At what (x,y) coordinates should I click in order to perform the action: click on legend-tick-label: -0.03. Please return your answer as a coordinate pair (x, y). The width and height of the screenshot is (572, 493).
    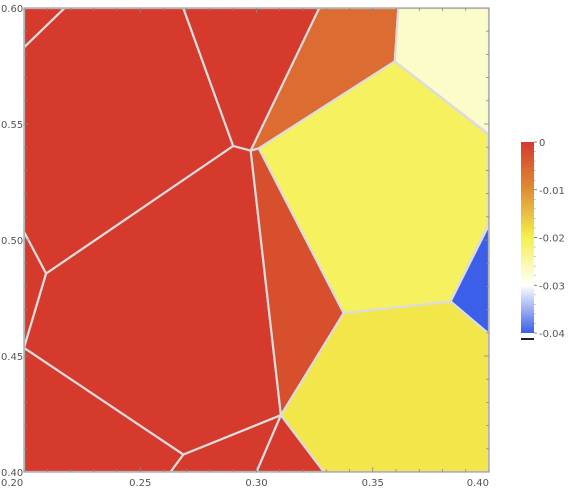
    Looking at the image, I should click on (552, 286).